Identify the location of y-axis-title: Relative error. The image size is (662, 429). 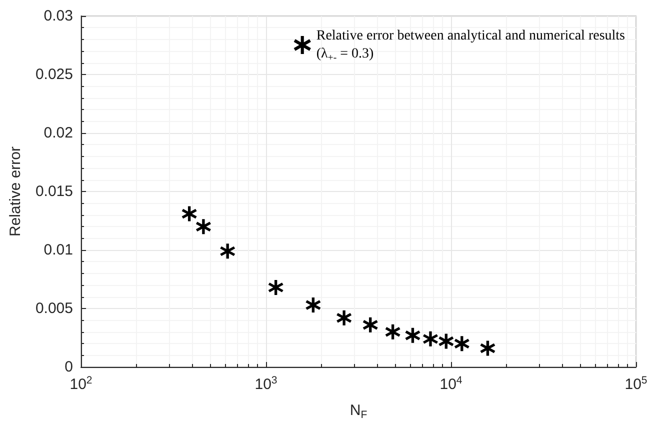
(15, 191).